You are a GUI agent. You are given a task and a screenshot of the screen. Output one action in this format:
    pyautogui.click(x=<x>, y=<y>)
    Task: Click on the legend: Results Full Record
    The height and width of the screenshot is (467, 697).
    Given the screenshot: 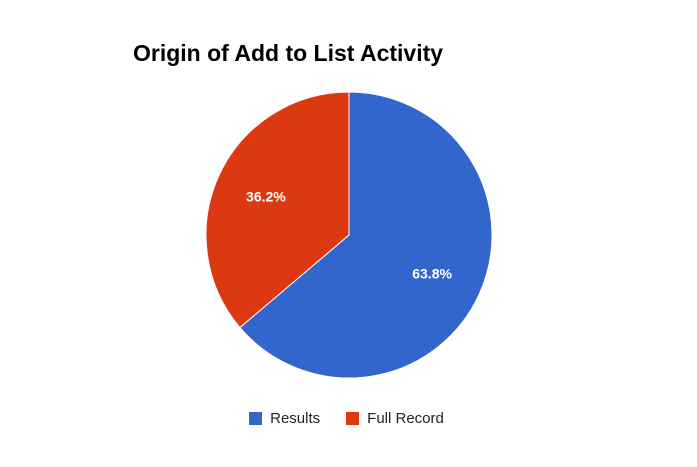 What is the action you would take?
    pyautogui.click(x=347, y=418)
    